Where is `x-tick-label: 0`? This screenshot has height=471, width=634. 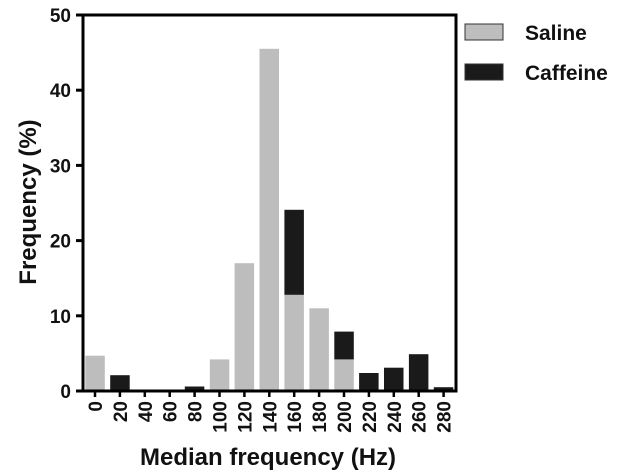 x-tick-label: 0 is located at coordinates (96, 406).